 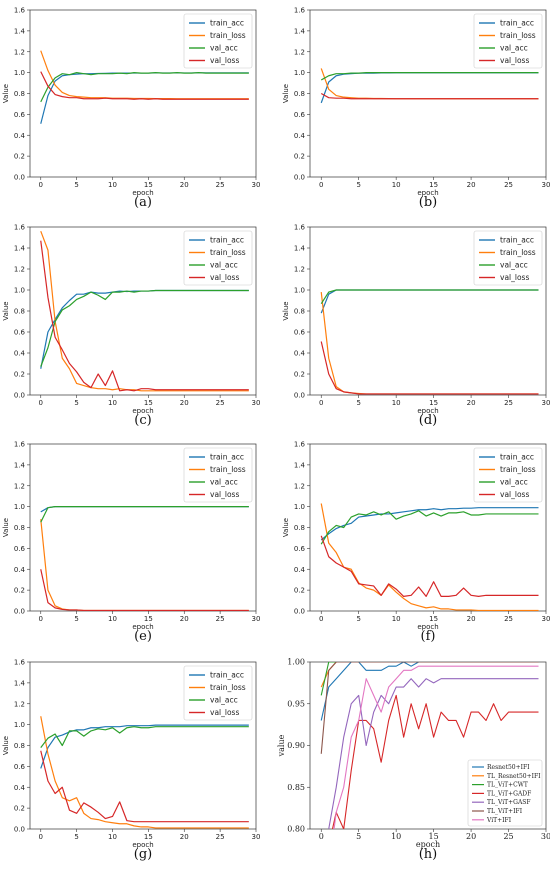 I want to click on y-tick-label: 1.00, so click(x=296, y=662).